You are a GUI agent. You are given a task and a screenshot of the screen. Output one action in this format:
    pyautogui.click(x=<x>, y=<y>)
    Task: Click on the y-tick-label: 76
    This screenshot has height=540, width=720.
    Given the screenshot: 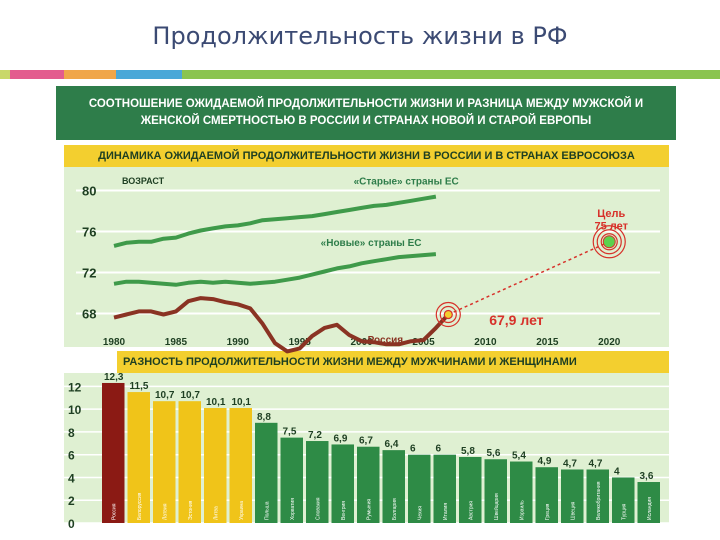 What is the action you would take?
    pyautogui.click(x=89, y=232)
    